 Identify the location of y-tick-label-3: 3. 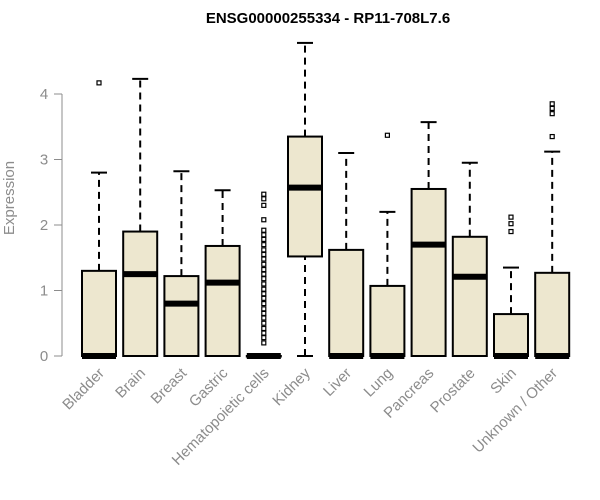
(44, 160).